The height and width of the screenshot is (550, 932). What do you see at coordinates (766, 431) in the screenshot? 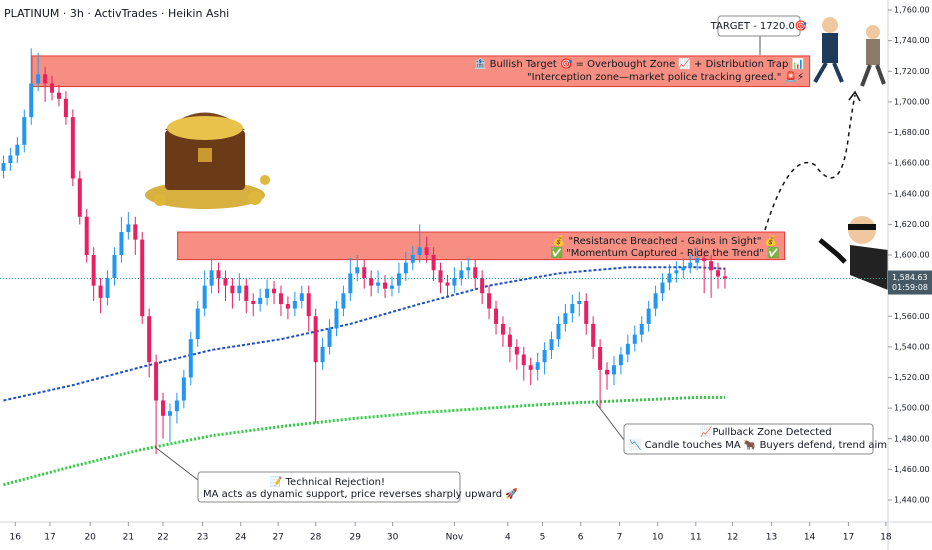
I see `annotation-text: 📈Pullback Zone Detected` at bounding box center [766, 431].